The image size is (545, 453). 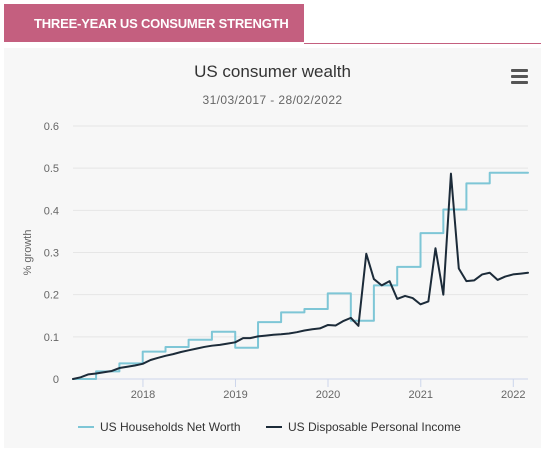 What do you see at coordinates (56, 380) in the screenshot?
I see `y-tick-label: 0` at bounding box center [56, 380].